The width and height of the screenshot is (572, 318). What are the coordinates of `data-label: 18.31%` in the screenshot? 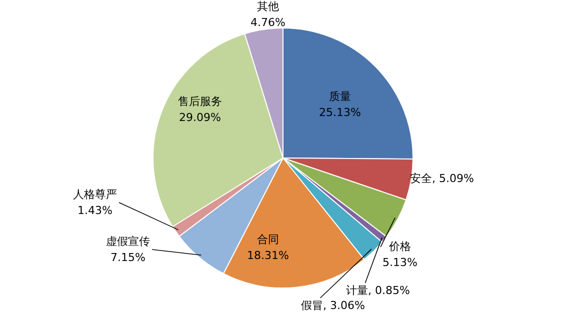 It's located at (268, 255).